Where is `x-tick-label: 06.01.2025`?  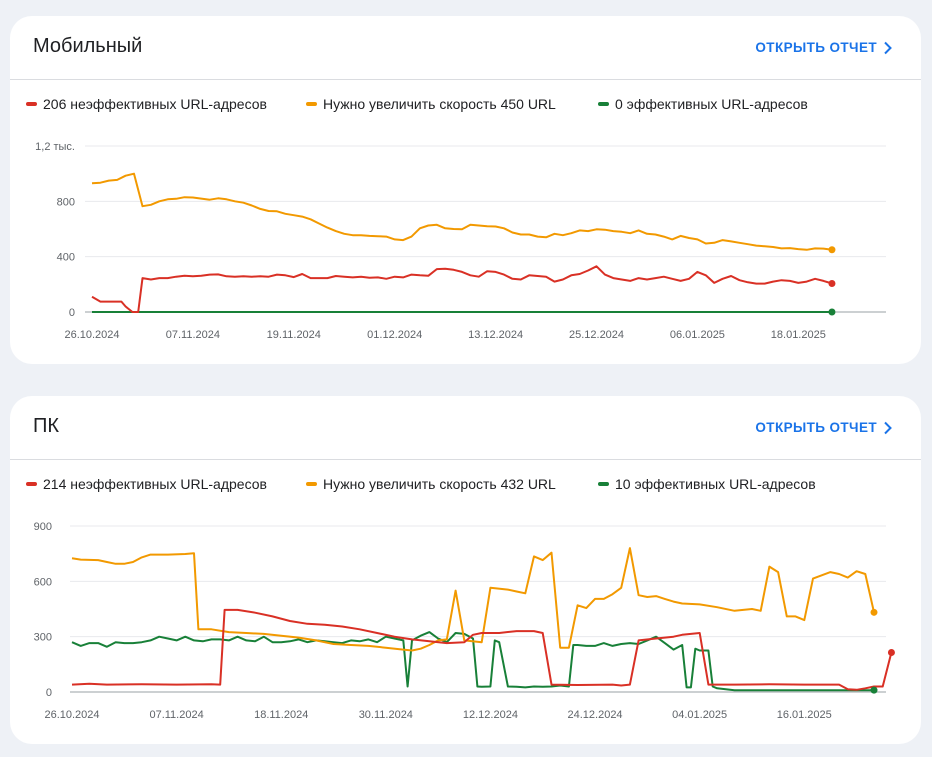 x-tick-label: 06.01.2025 is located at coordinates (697, 335).